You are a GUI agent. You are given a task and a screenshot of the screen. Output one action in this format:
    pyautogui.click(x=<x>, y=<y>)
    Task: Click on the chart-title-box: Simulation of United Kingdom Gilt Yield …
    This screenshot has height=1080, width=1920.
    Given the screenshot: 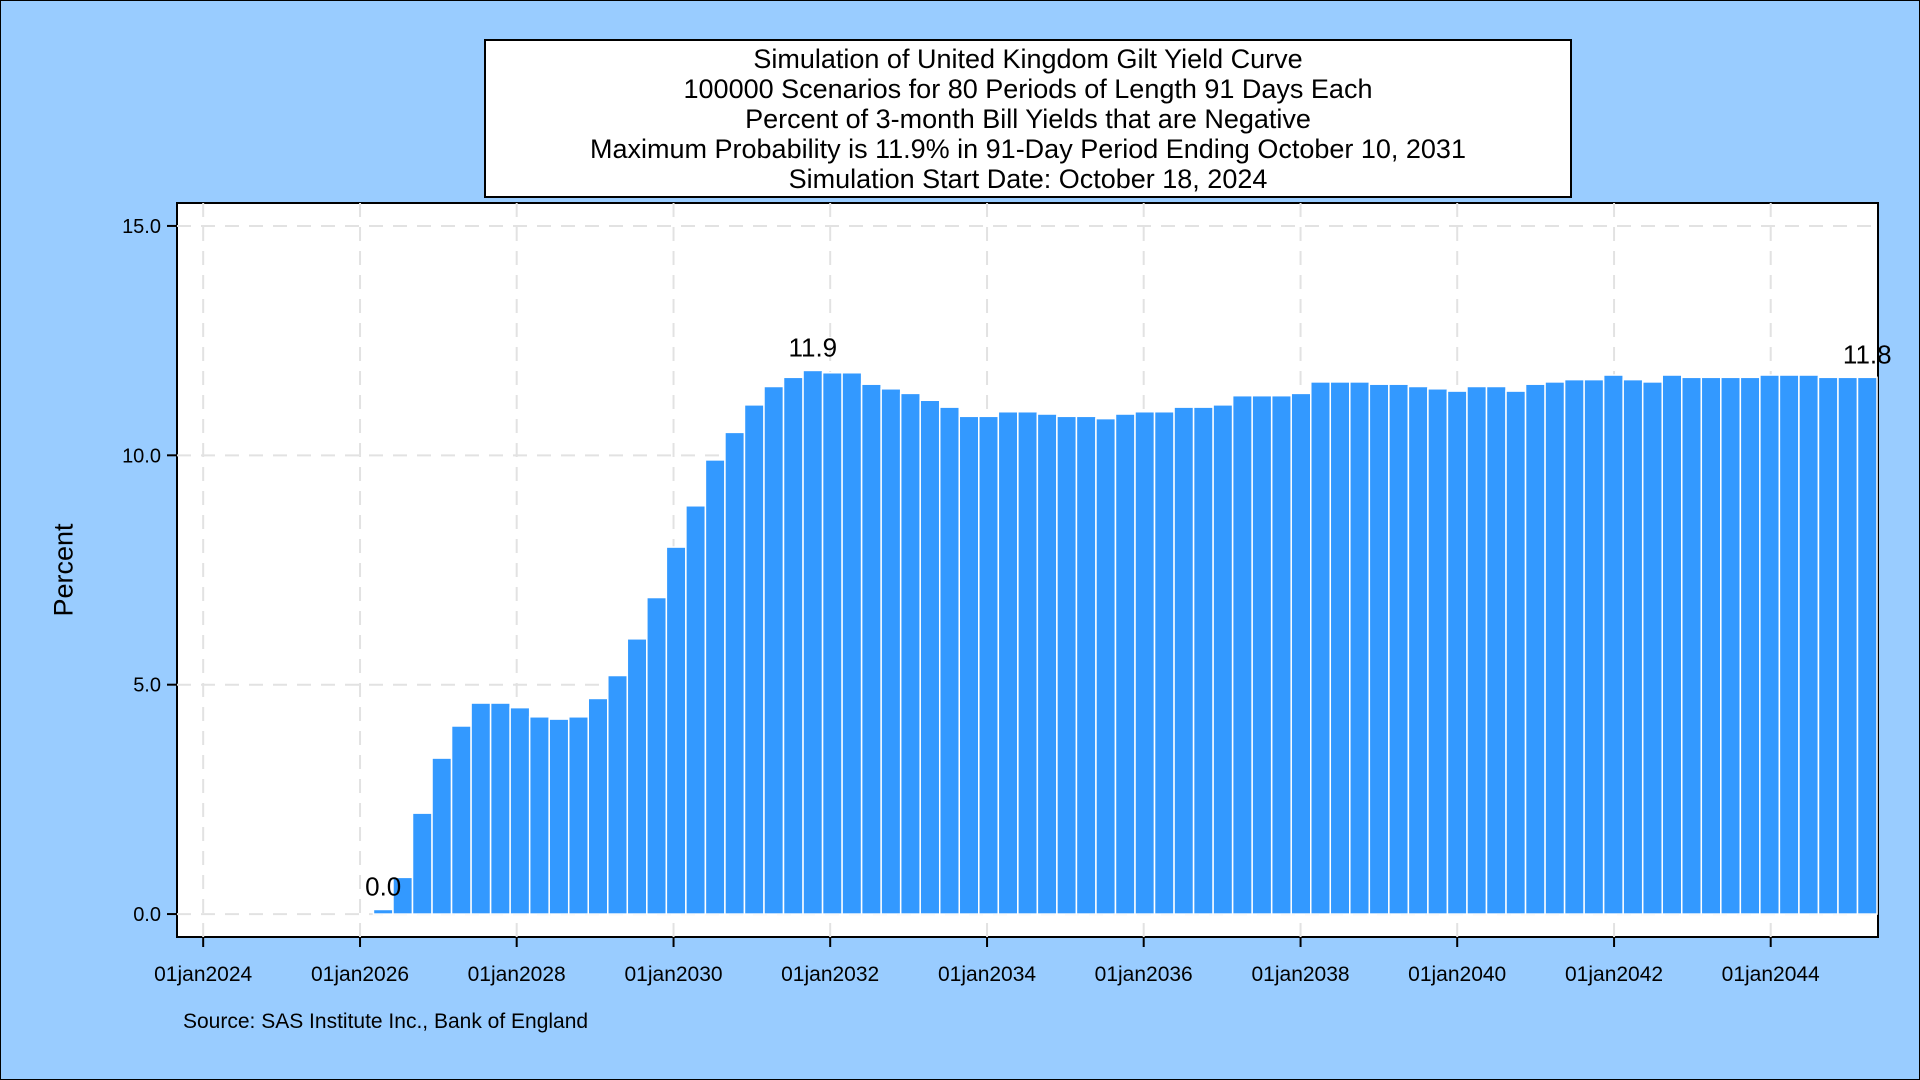 What is the action you would take?
    pyautogui.click(x=1028, y=118)
    